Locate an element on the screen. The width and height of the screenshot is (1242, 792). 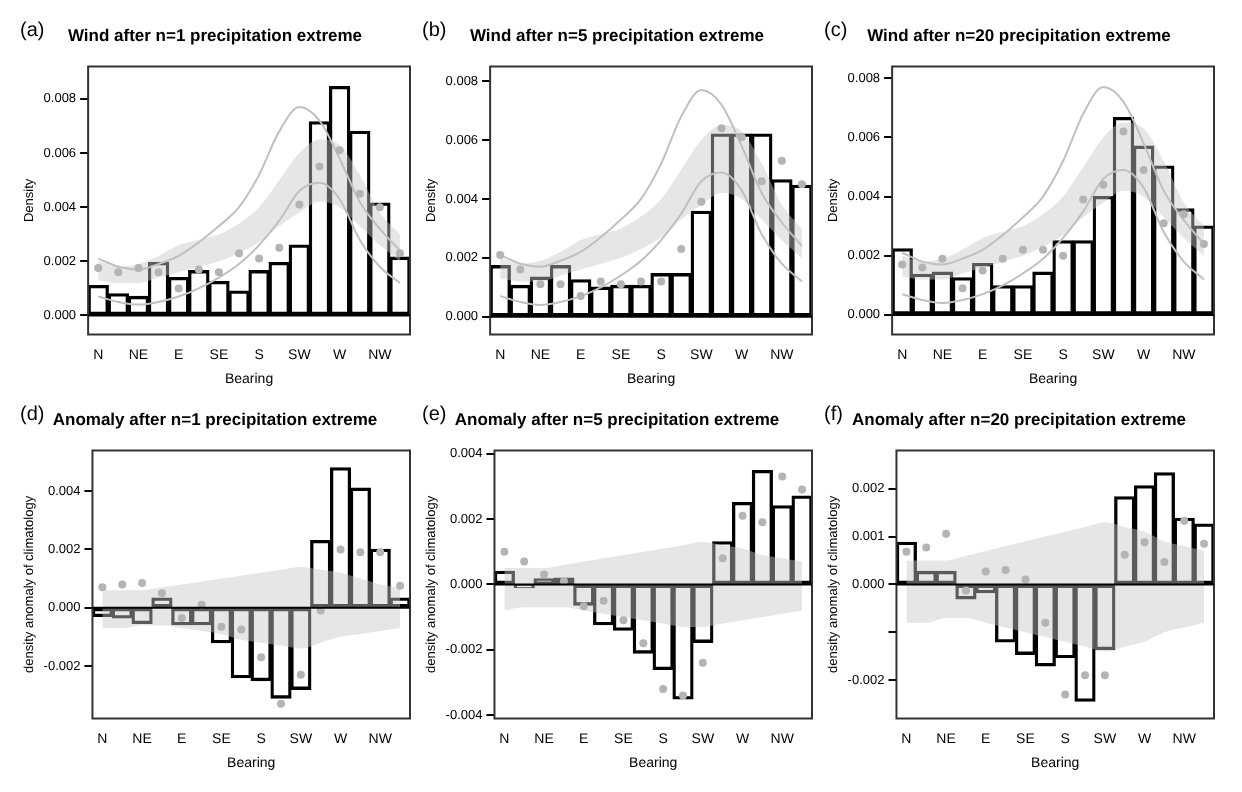
text: (a) is located at coordinates (32, 30).